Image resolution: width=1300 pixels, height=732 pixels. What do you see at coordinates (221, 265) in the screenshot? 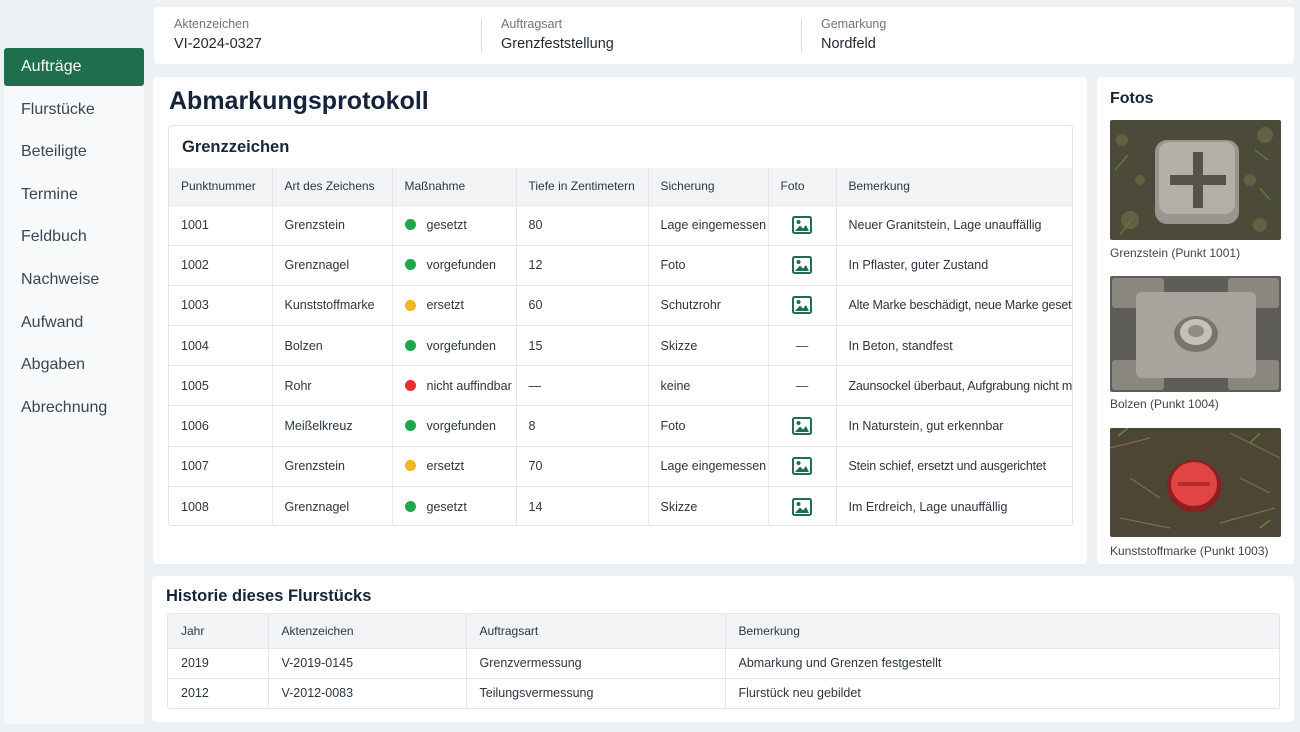
I see `cell-punktnummer: 1002` at bounding box center [221, 265].